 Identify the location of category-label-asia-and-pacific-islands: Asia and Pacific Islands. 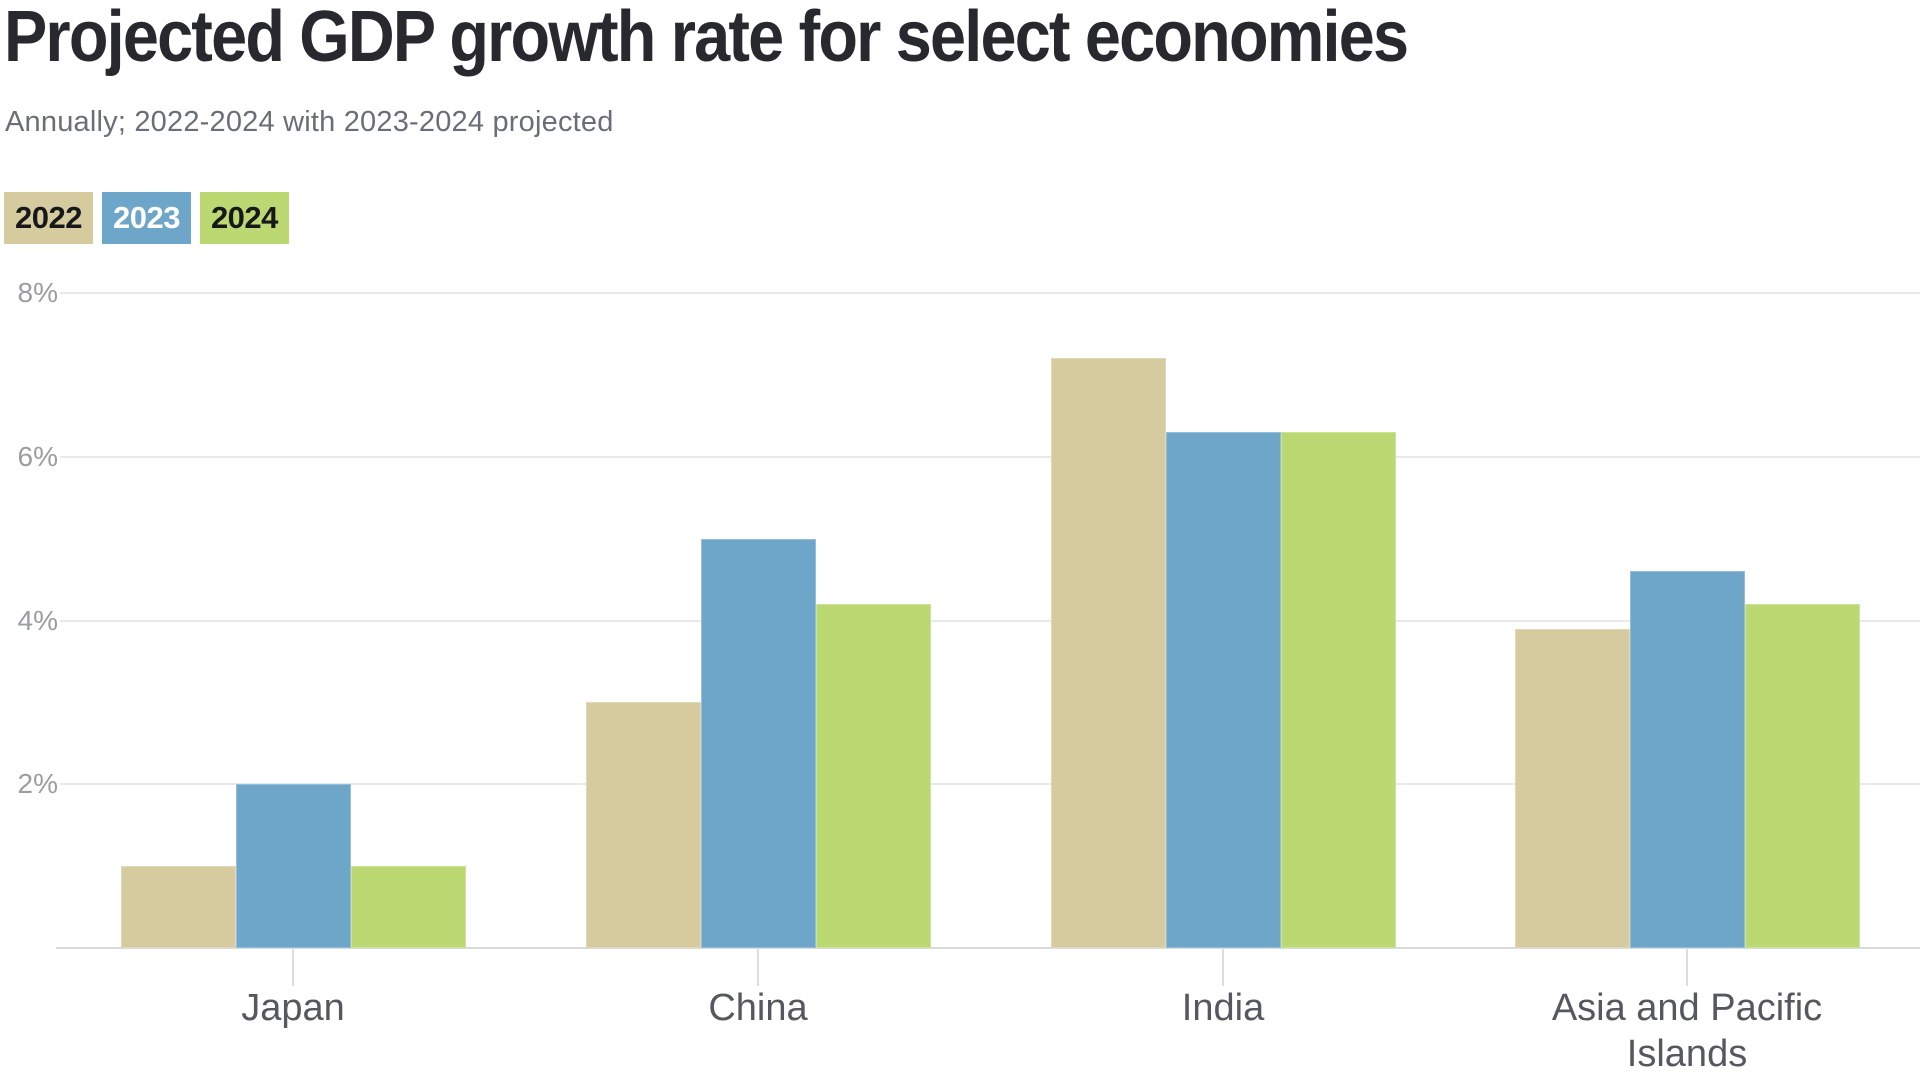
(1687, 1031).